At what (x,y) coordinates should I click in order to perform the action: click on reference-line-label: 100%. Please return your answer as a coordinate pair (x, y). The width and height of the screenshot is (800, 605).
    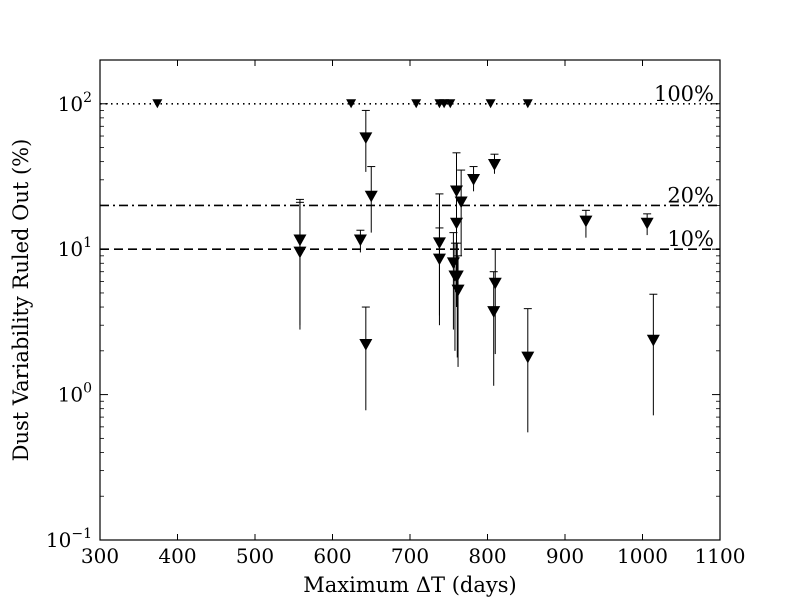
    Looking at the image, I should click on (684, 94).